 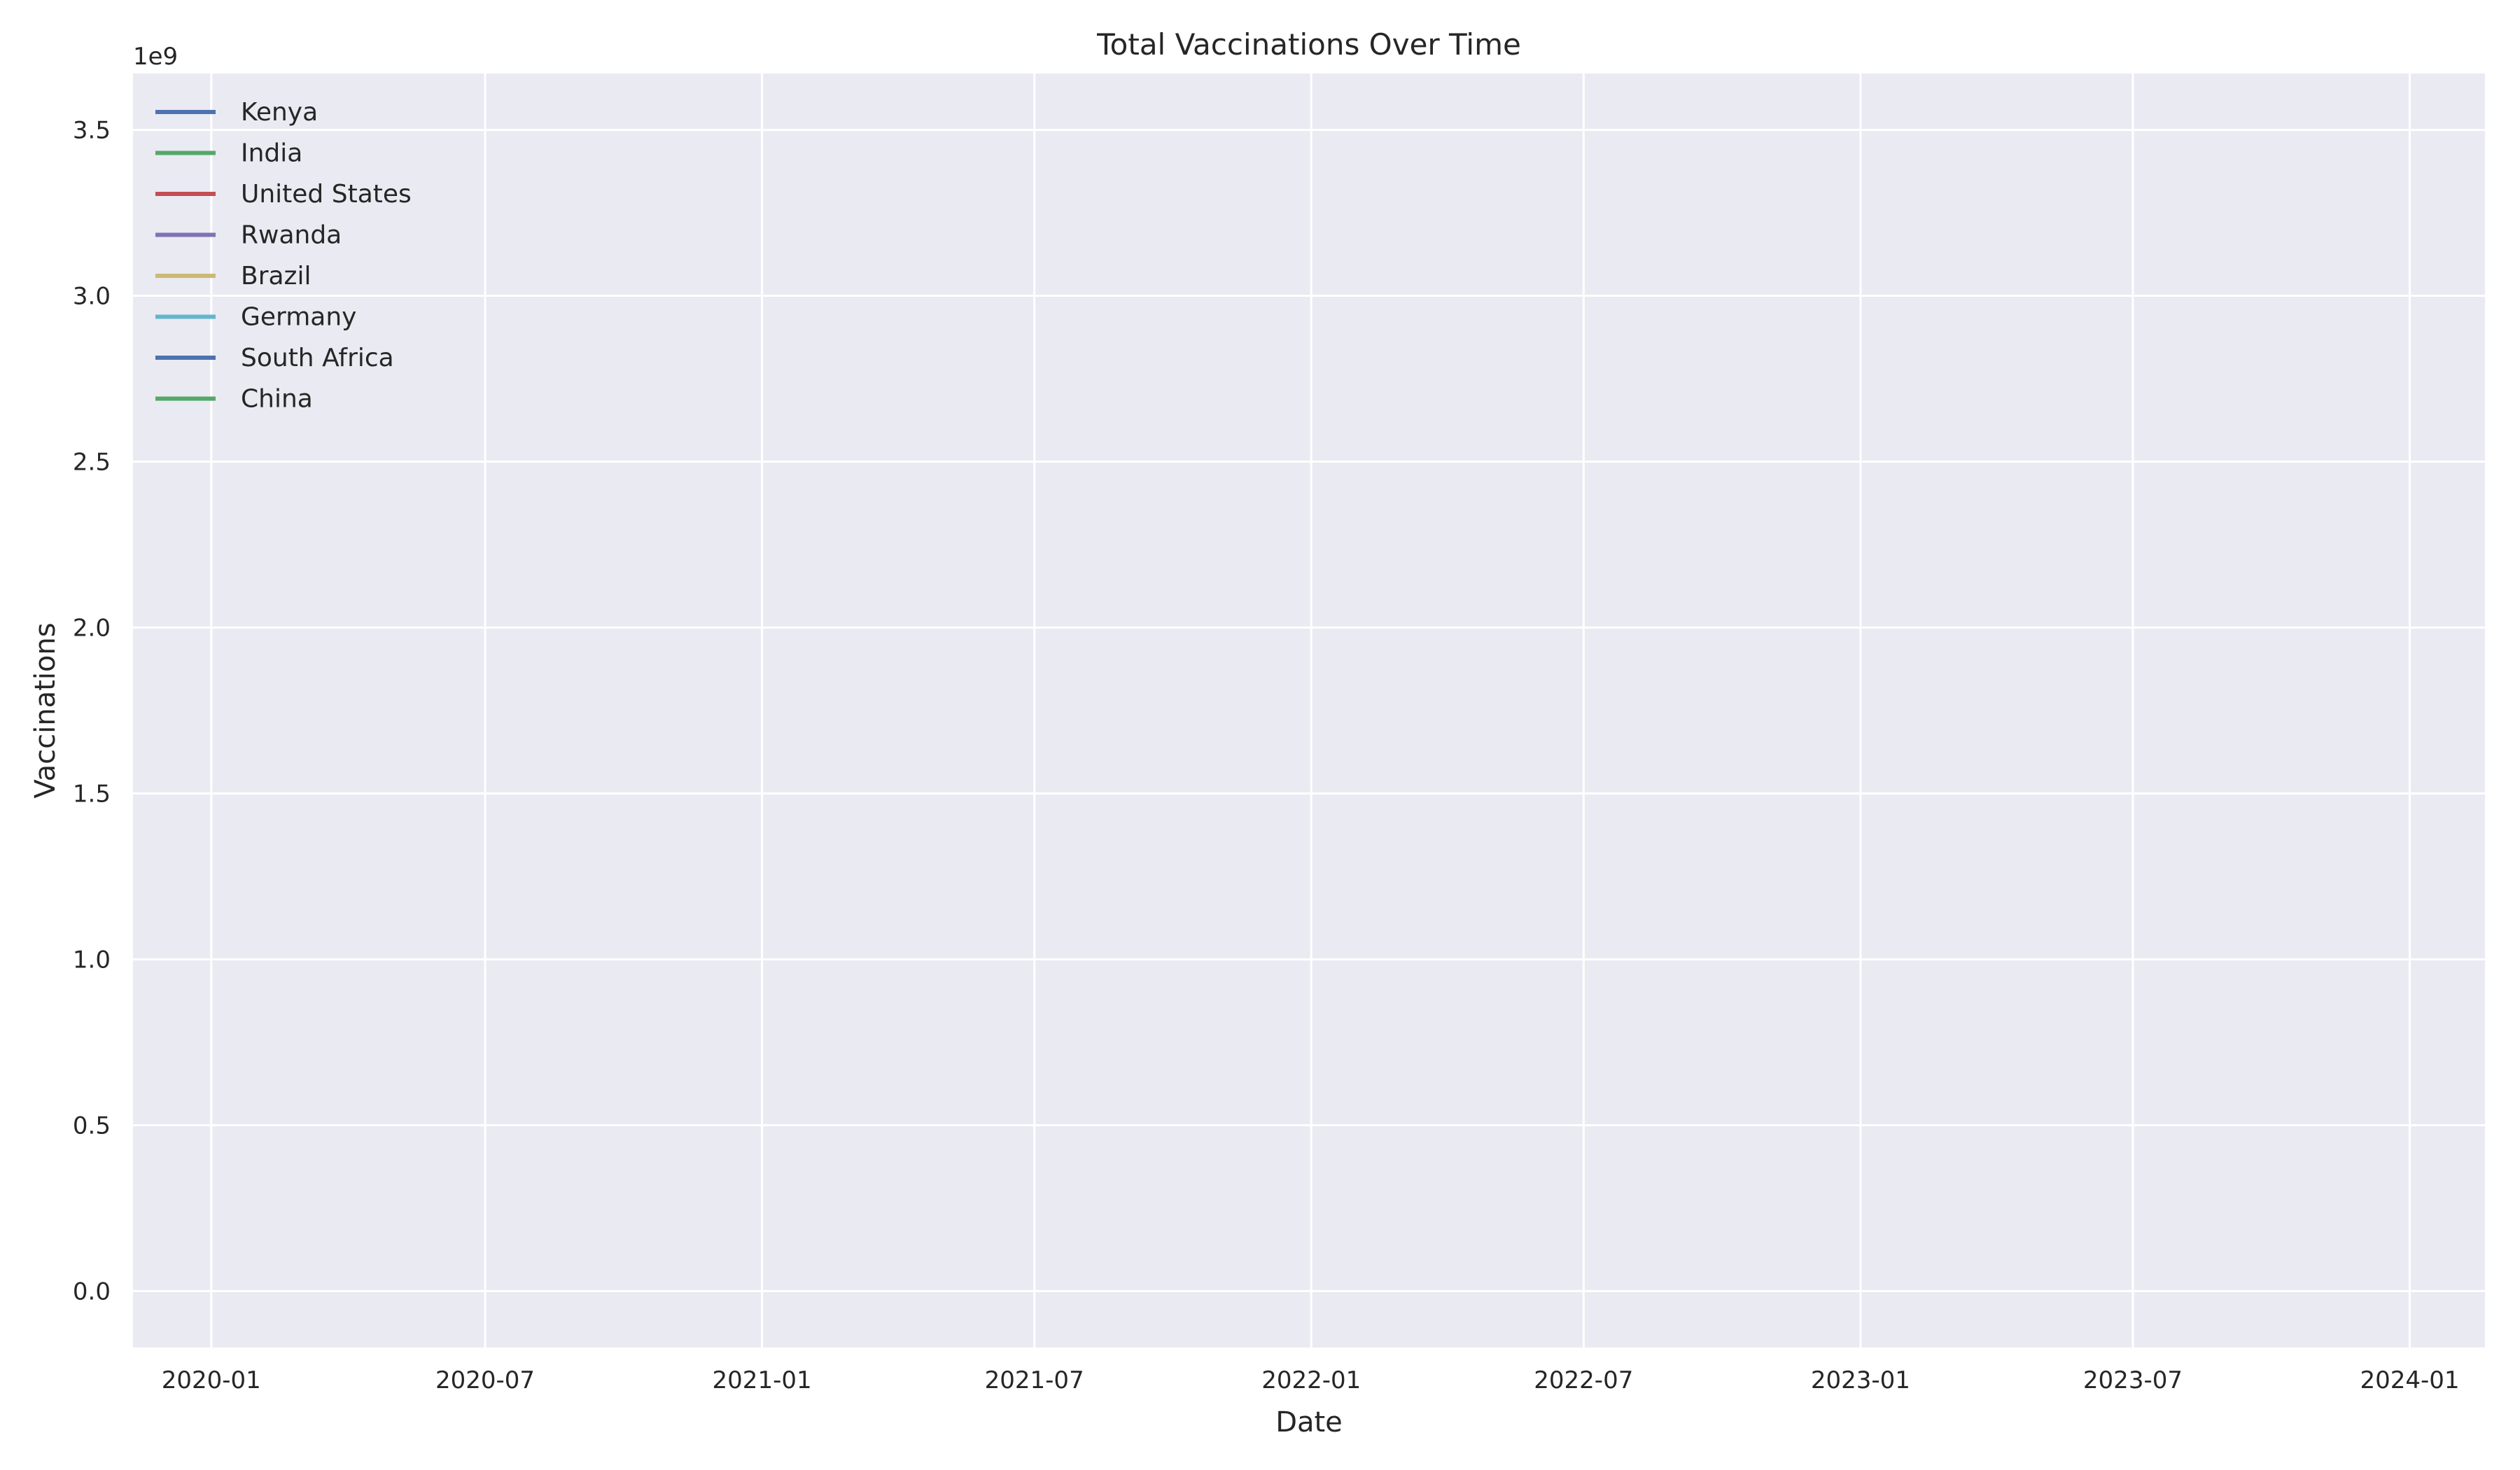 What do you see at coordinates (2133, 1380) in the screenshot?
I see `x-tick-label-7: 2023-07` at bounding box center [2133, 1380].